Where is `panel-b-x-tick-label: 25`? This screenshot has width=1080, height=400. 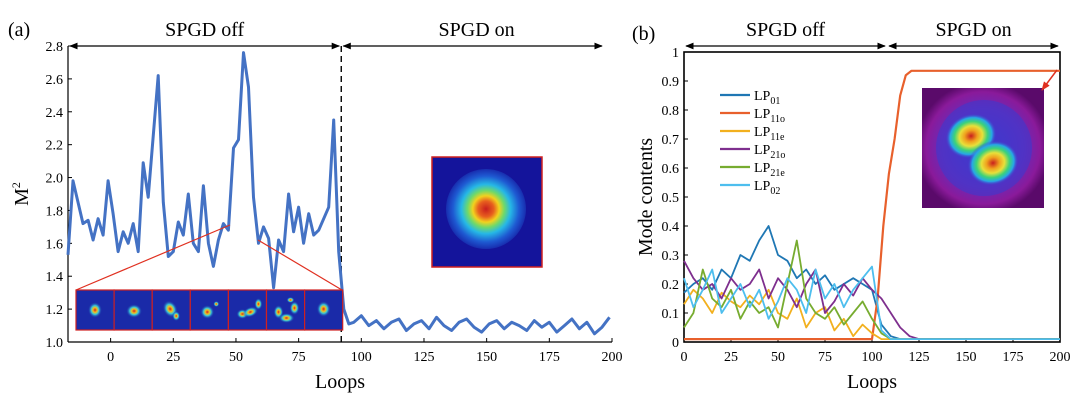
panel-b-x-tick-label: 25 is located at coordinates (731, 357).